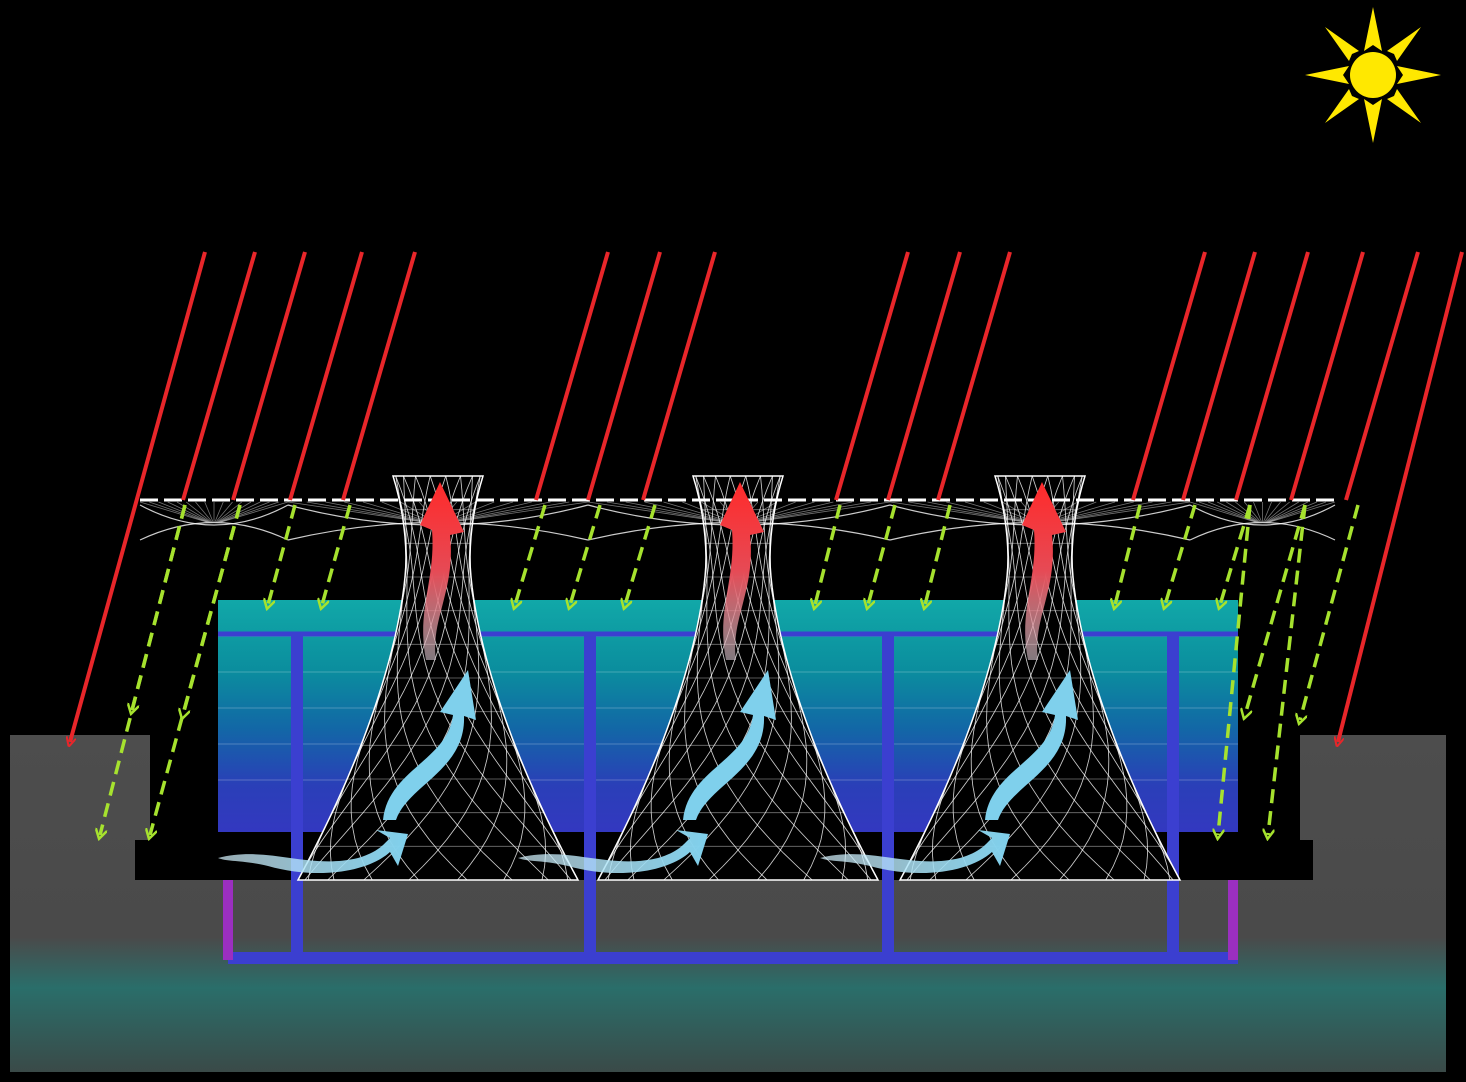 The height and width of the screenshot is (1082, 1466). I want to click on lattice-tower, so click(1040, 678).